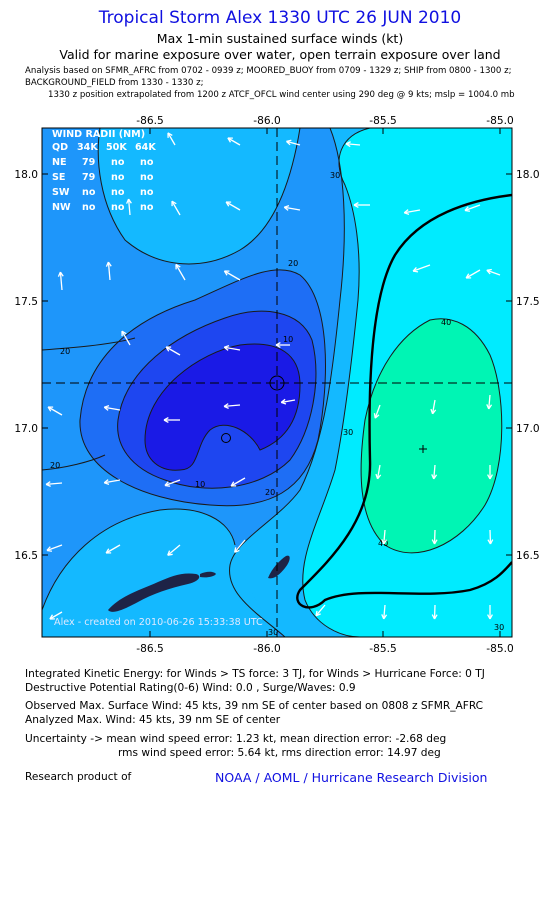 Image resolution: width=560 pixels, height=915 pixels. I want to click on island-roatan, so click(154, 592).